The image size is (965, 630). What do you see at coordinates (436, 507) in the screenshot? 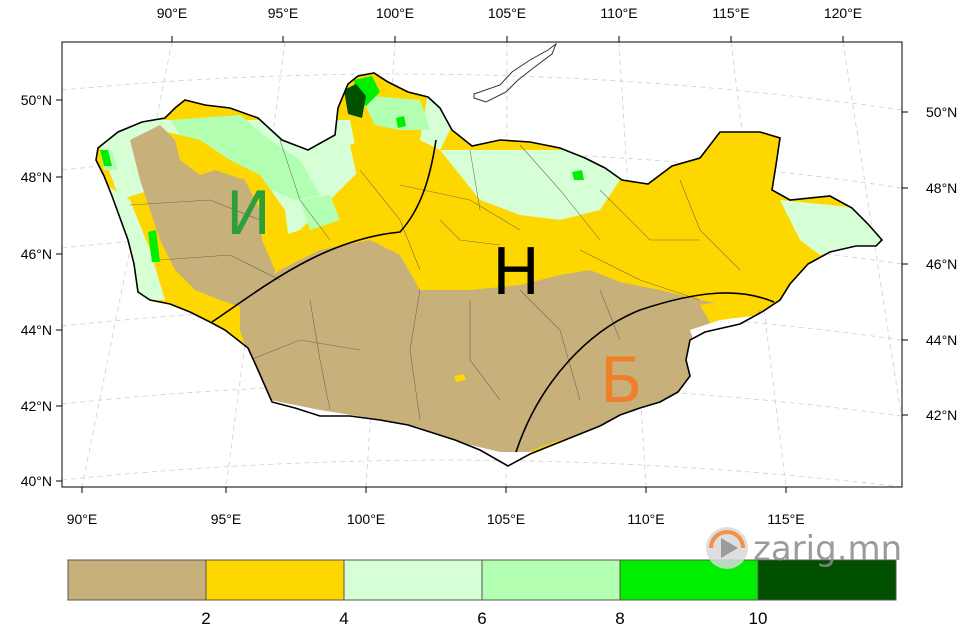
I see `bottom-longitude-labels: 90°E 95°E 100°E 105°E 110°E 115°E` at bounding box center [436, 507].